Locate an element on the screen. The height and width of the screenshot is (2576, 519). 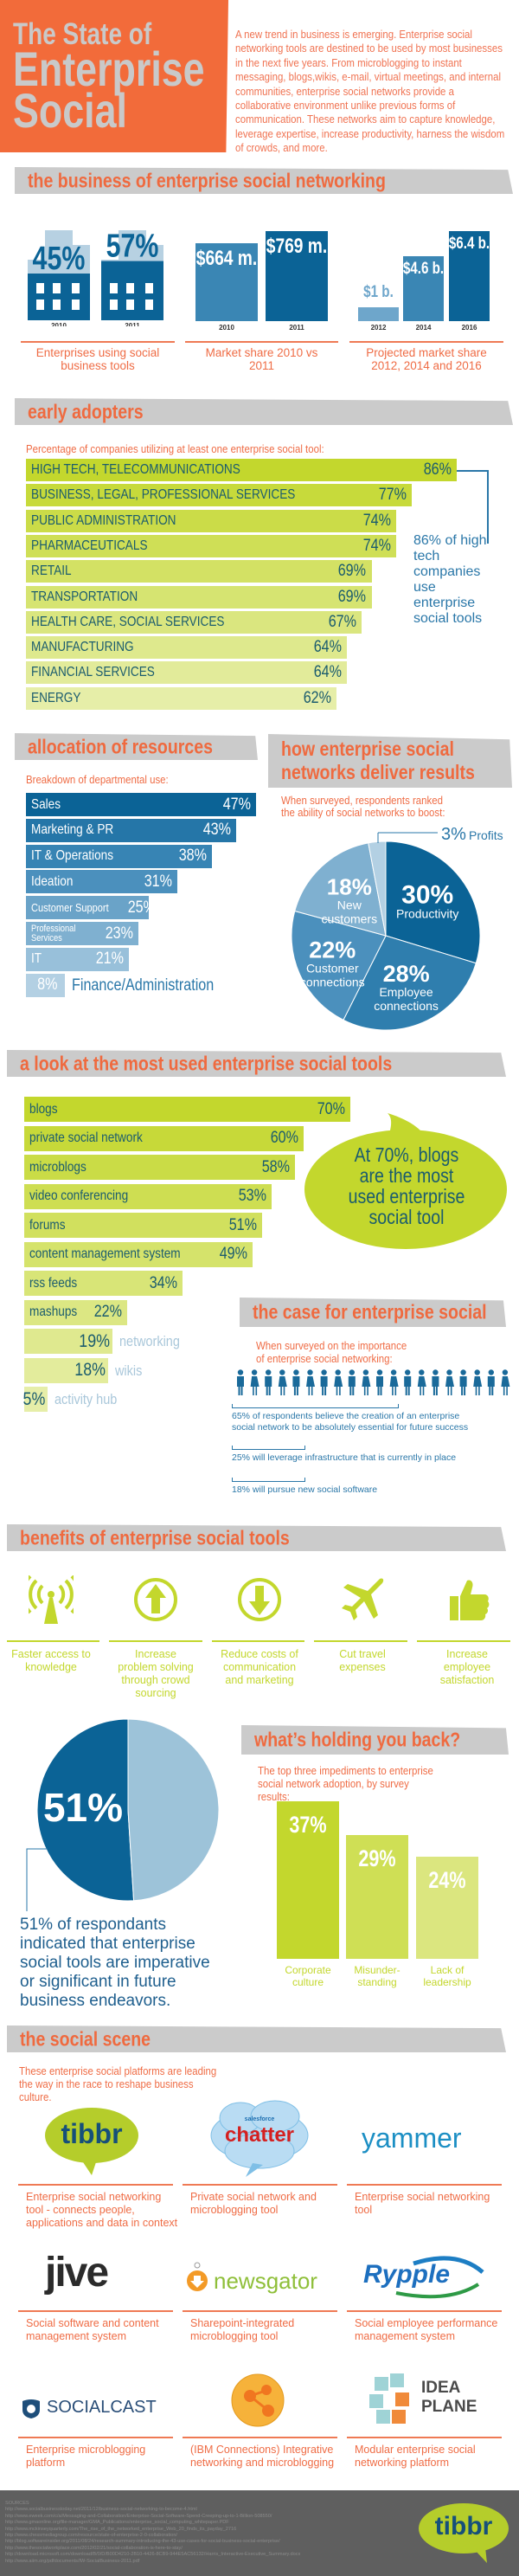
speech-bubble is located at coordinates (405, 1181).